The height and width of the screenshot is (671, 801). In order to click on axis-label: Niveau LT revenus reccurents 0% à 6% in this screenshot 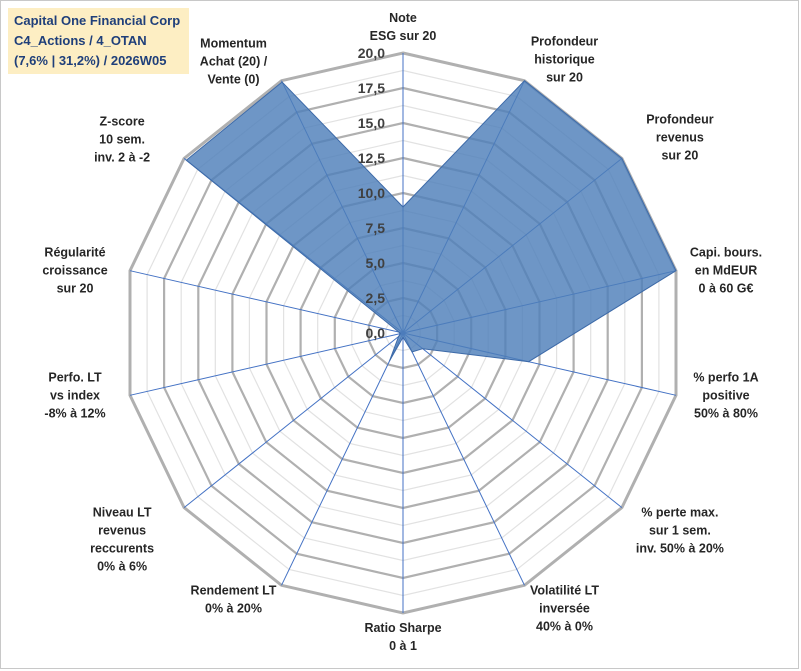, I will do `click(122, 540)`.